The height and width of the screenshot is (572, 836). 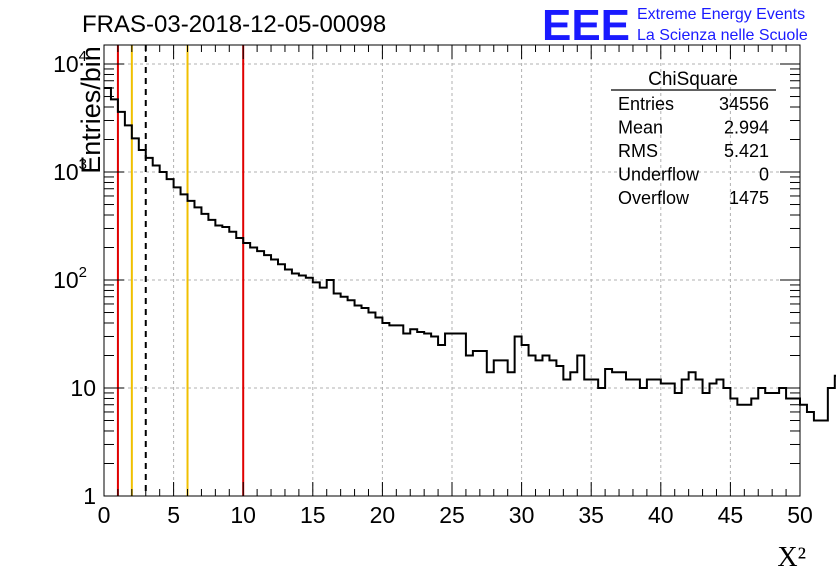 What do you see at coordinates (89, 496) in the screenshot?
I see `y-tick-label: 1` at bounding box center [89, 496].